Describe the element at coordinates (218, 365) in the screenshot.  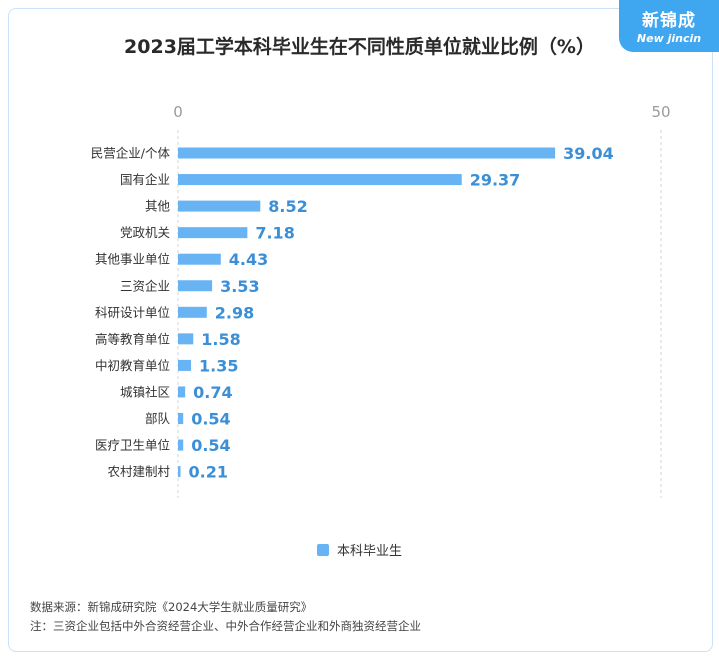
I see `value-label: 1.35` at that location.